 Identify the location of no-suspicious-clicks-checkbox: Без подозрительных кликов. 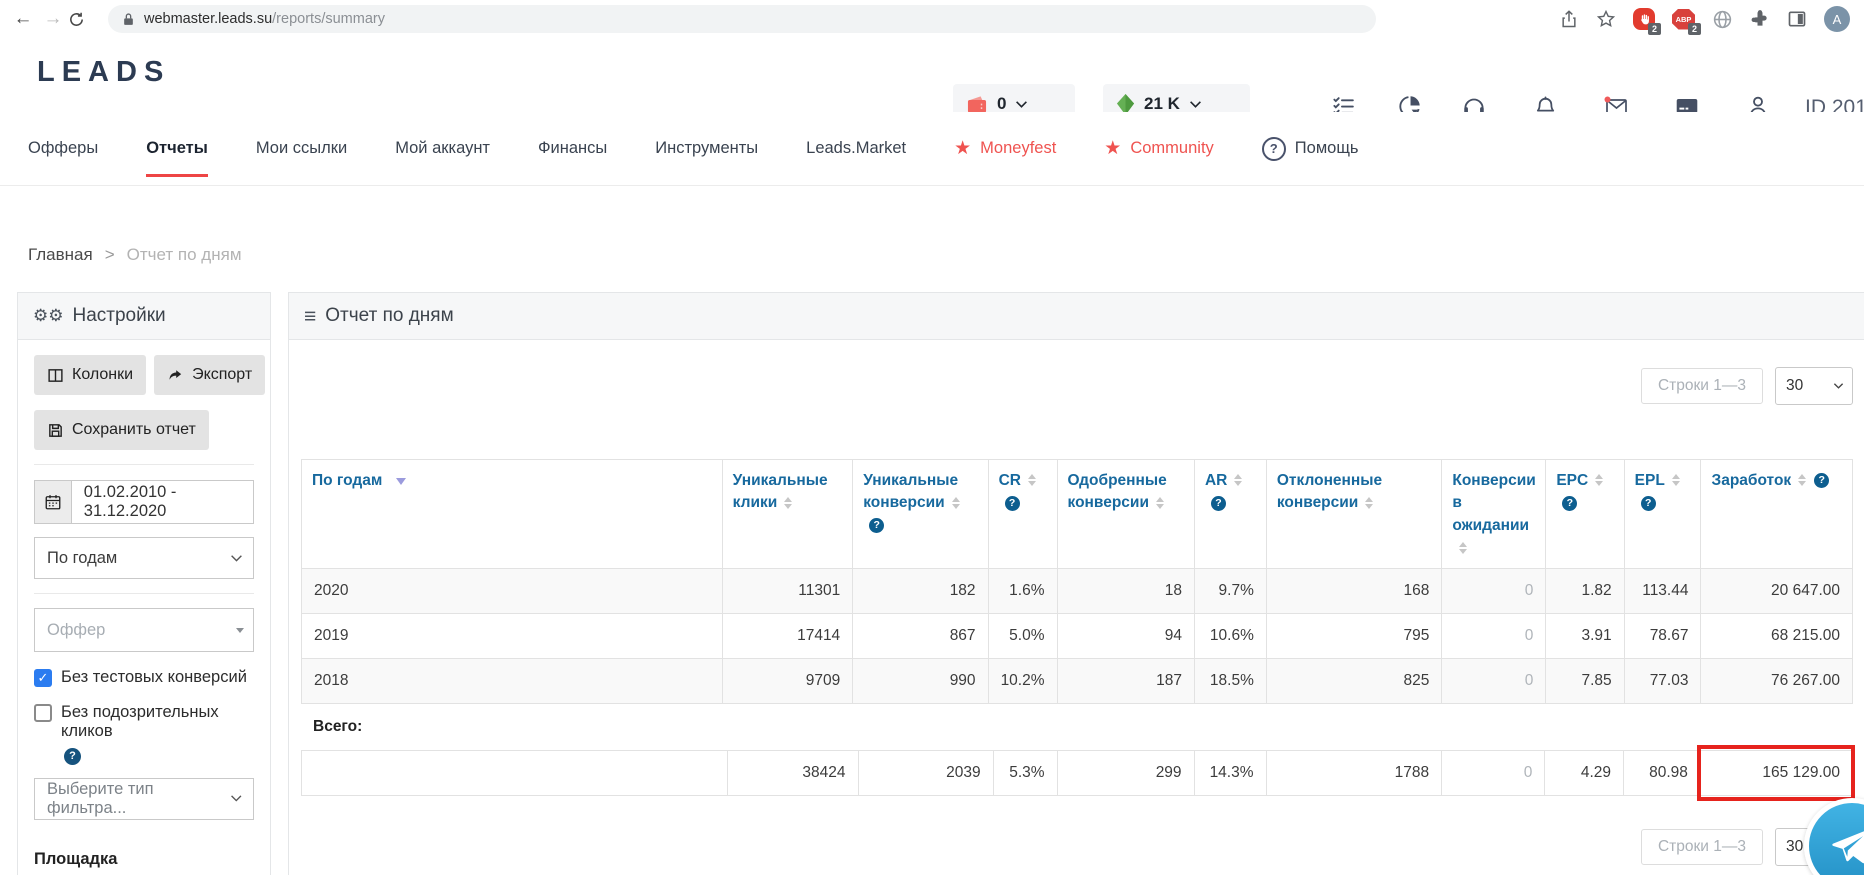
(144, 722).